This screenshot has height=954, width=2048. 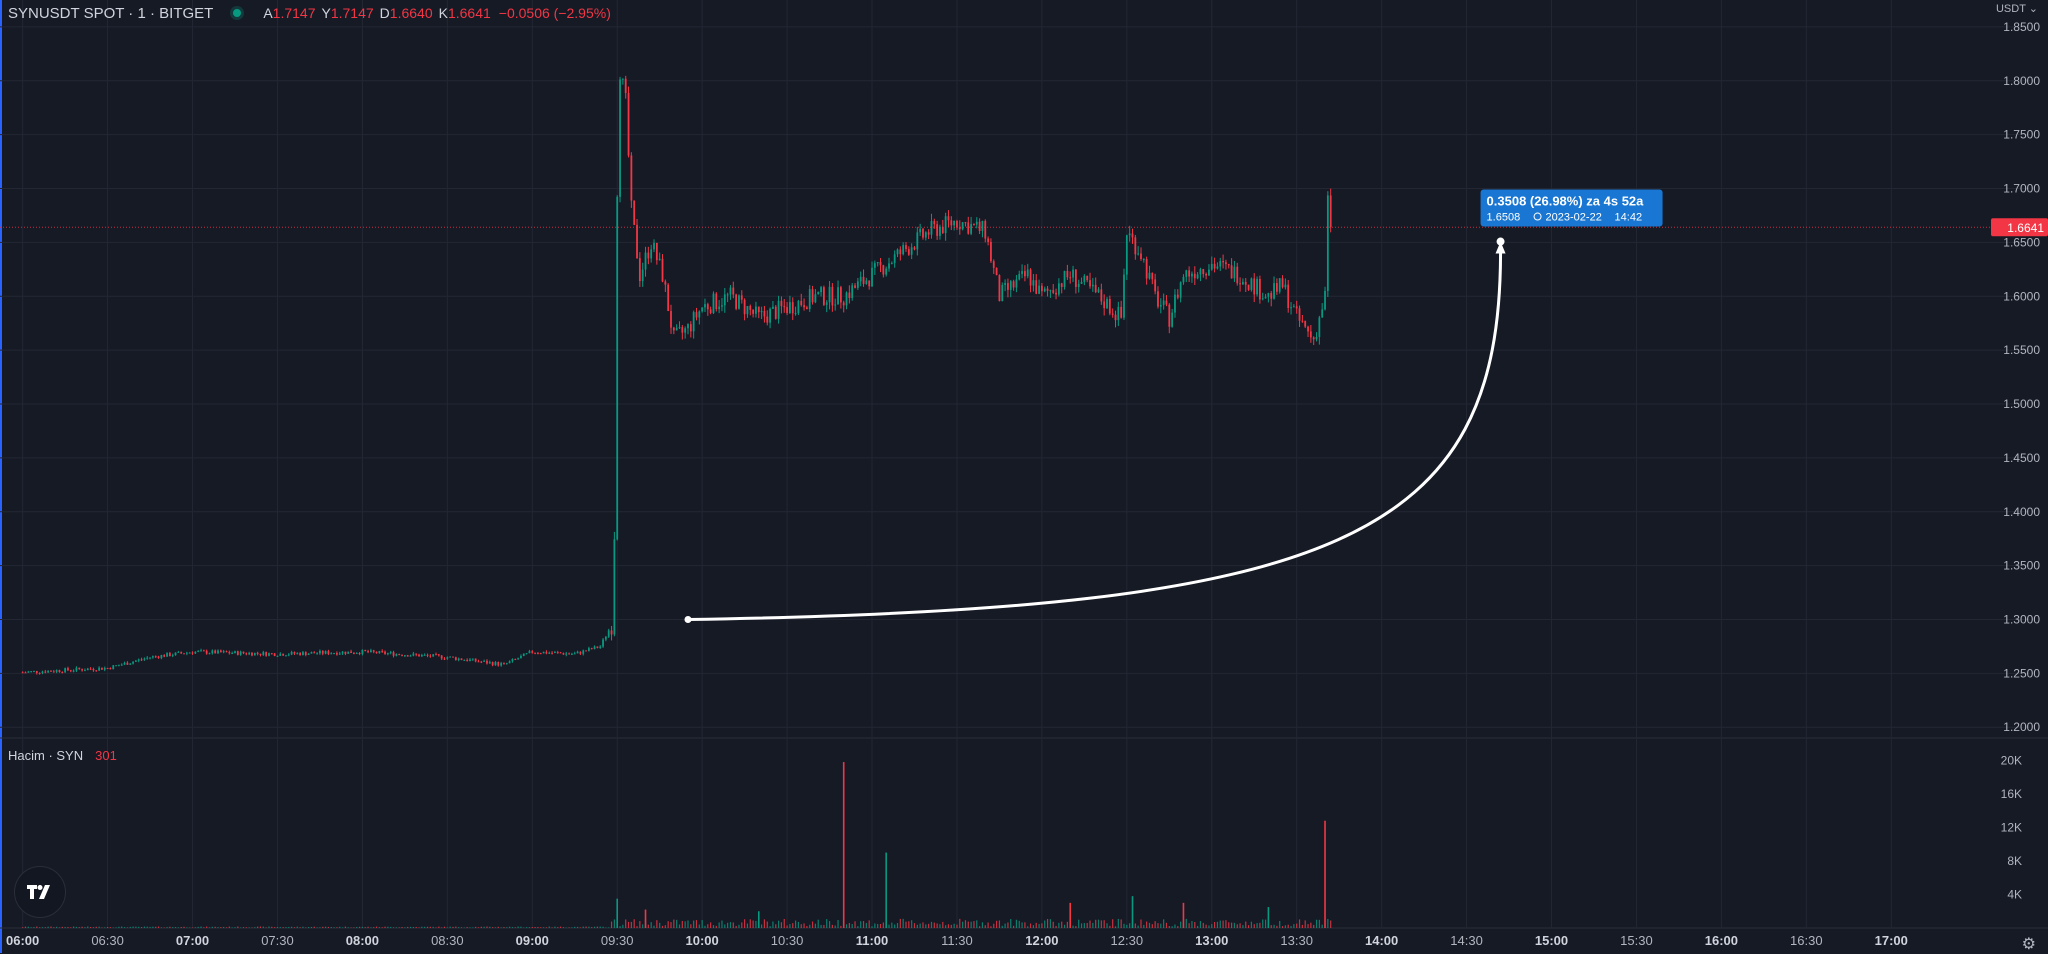 What do you see at coordinates (111, 13) in the screenshot?
I see `symbol-title: SYNUSDT SPOT · 1 · BITGET` at bounding box center [111, 13].